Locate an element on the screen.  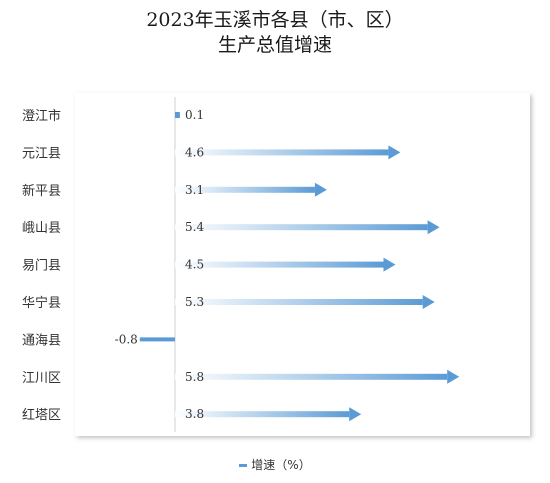
category-label: 新平县 is located at coordinates (41, 191).